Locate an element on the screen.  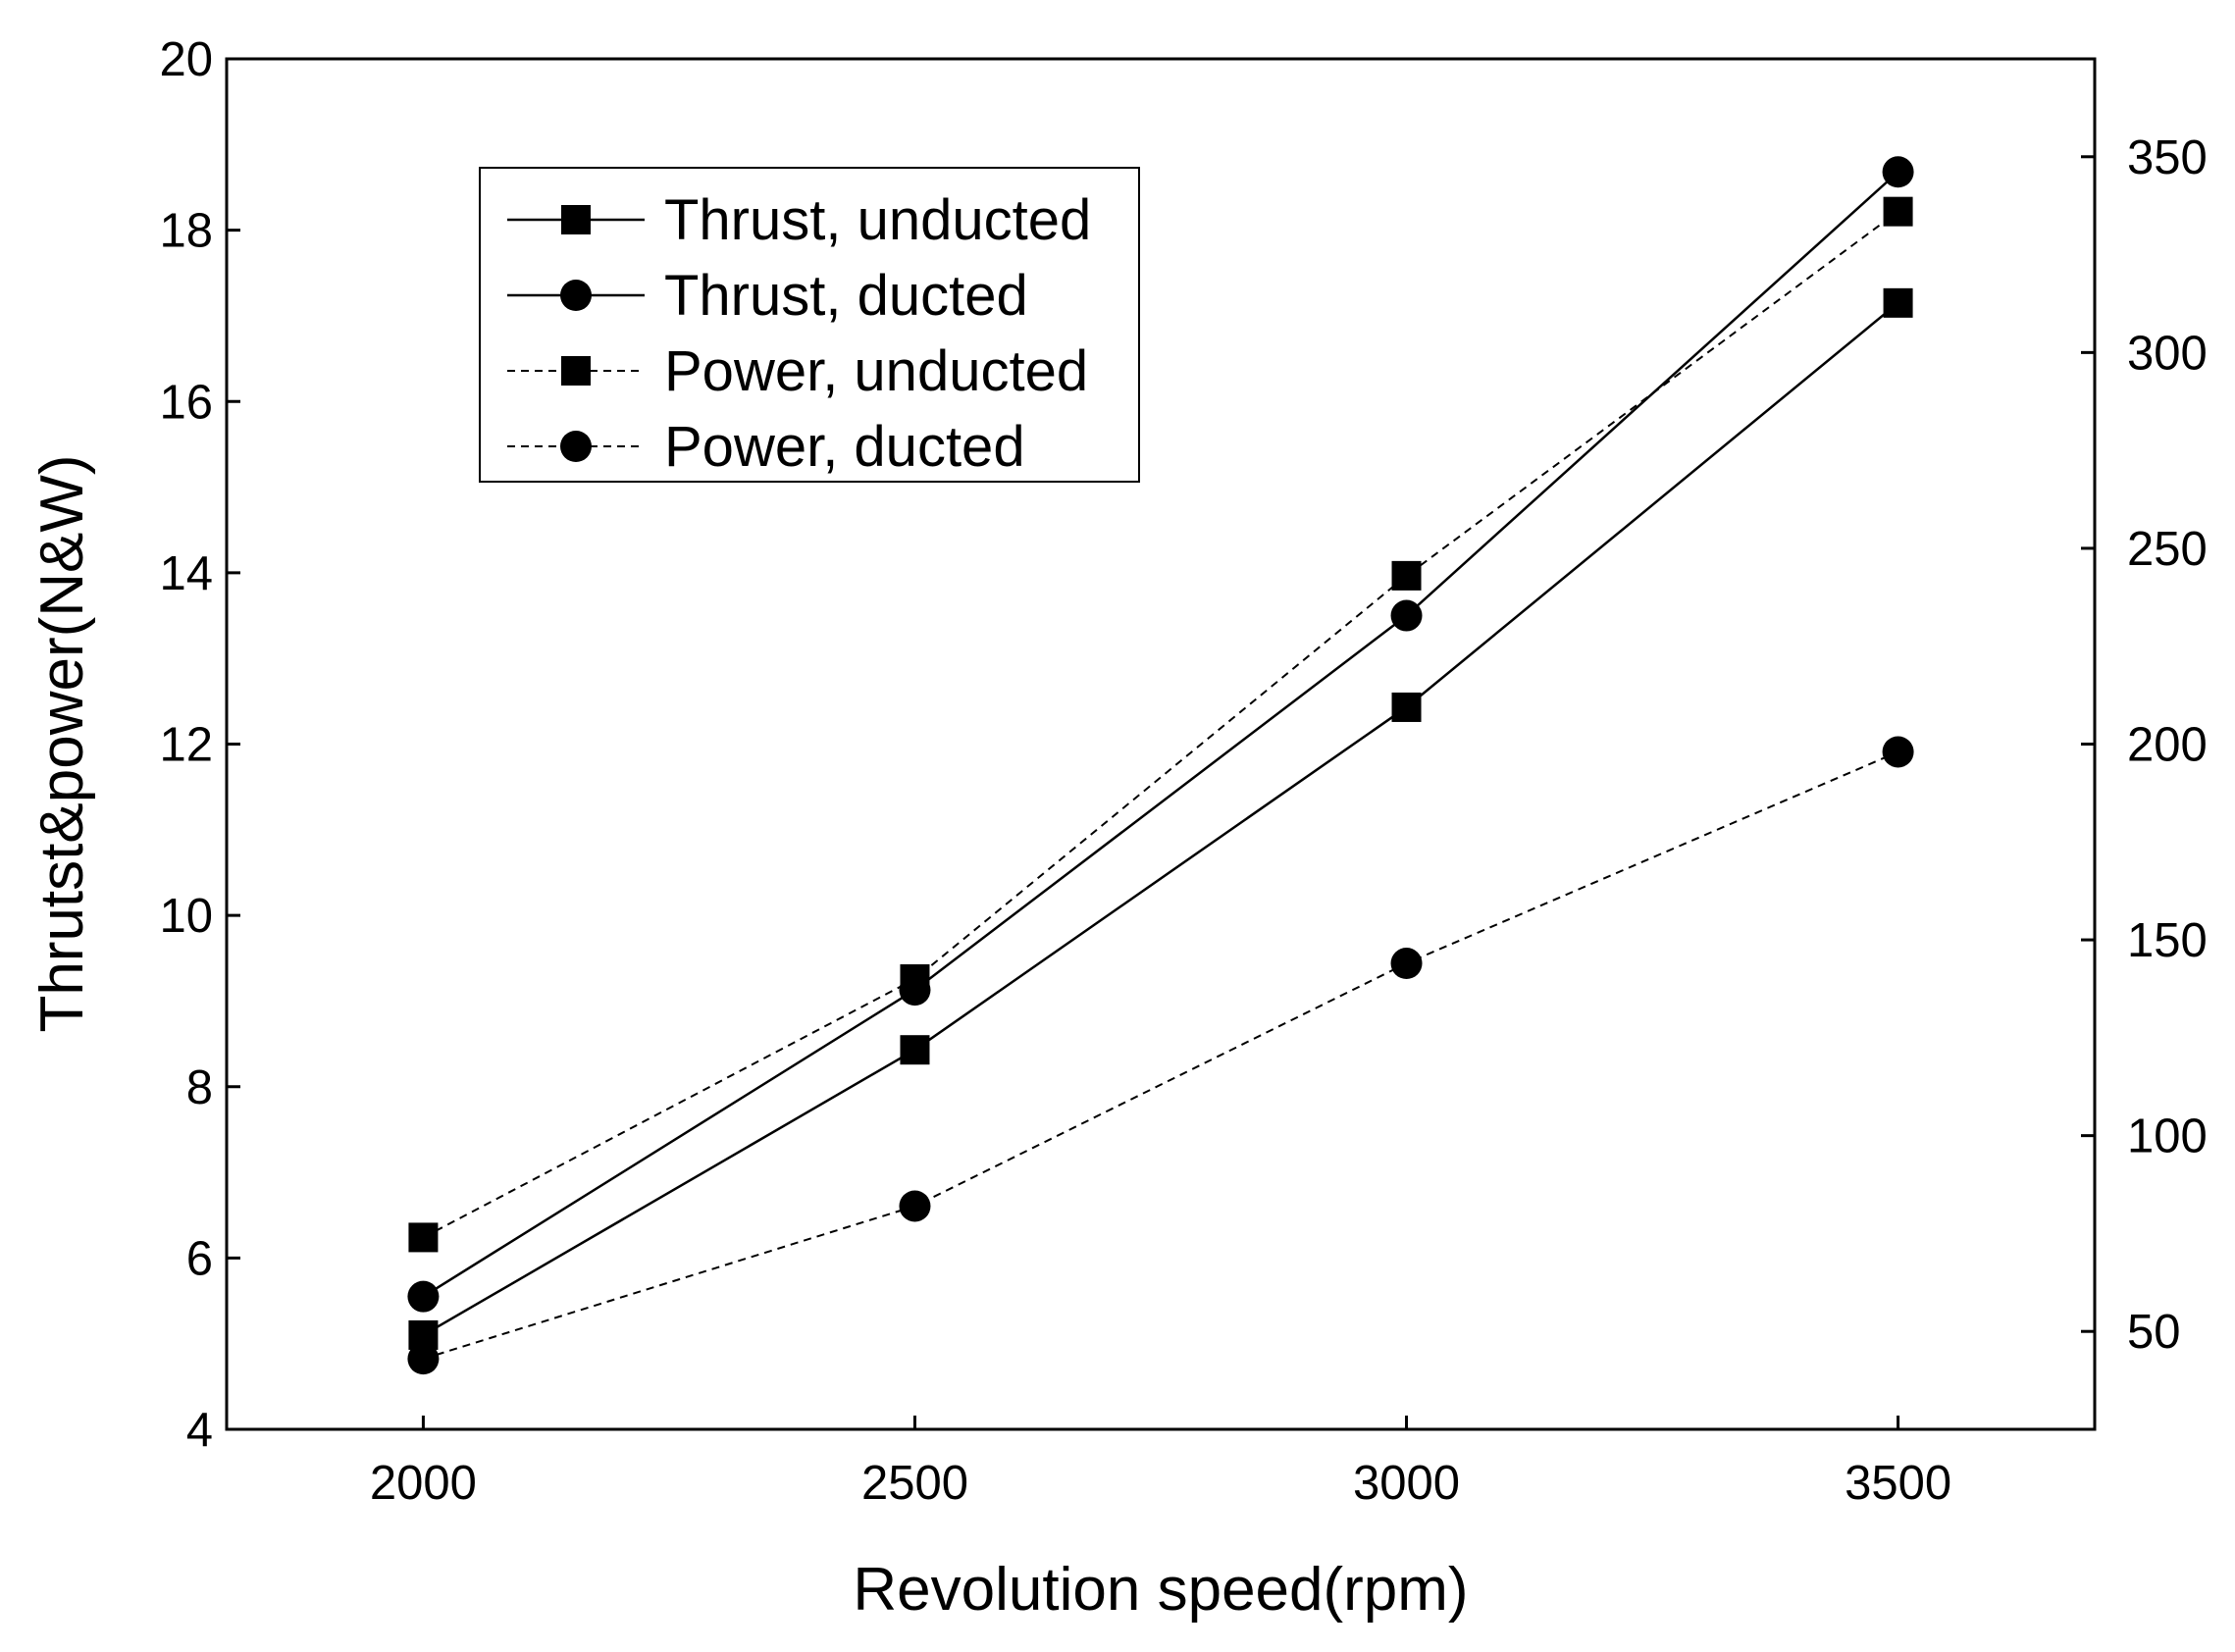
legend-label: Power, unducted is located at coordinates (876, 371).